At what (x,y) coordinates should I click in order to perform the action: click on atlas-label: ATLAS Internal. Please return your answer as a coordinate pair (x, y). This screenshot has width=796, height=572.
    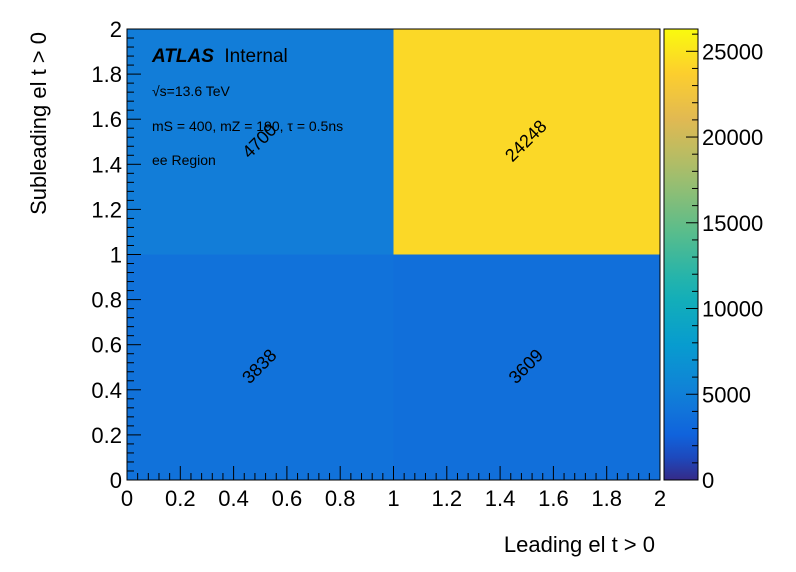
    Looking at the image, I should click on (219, 56).